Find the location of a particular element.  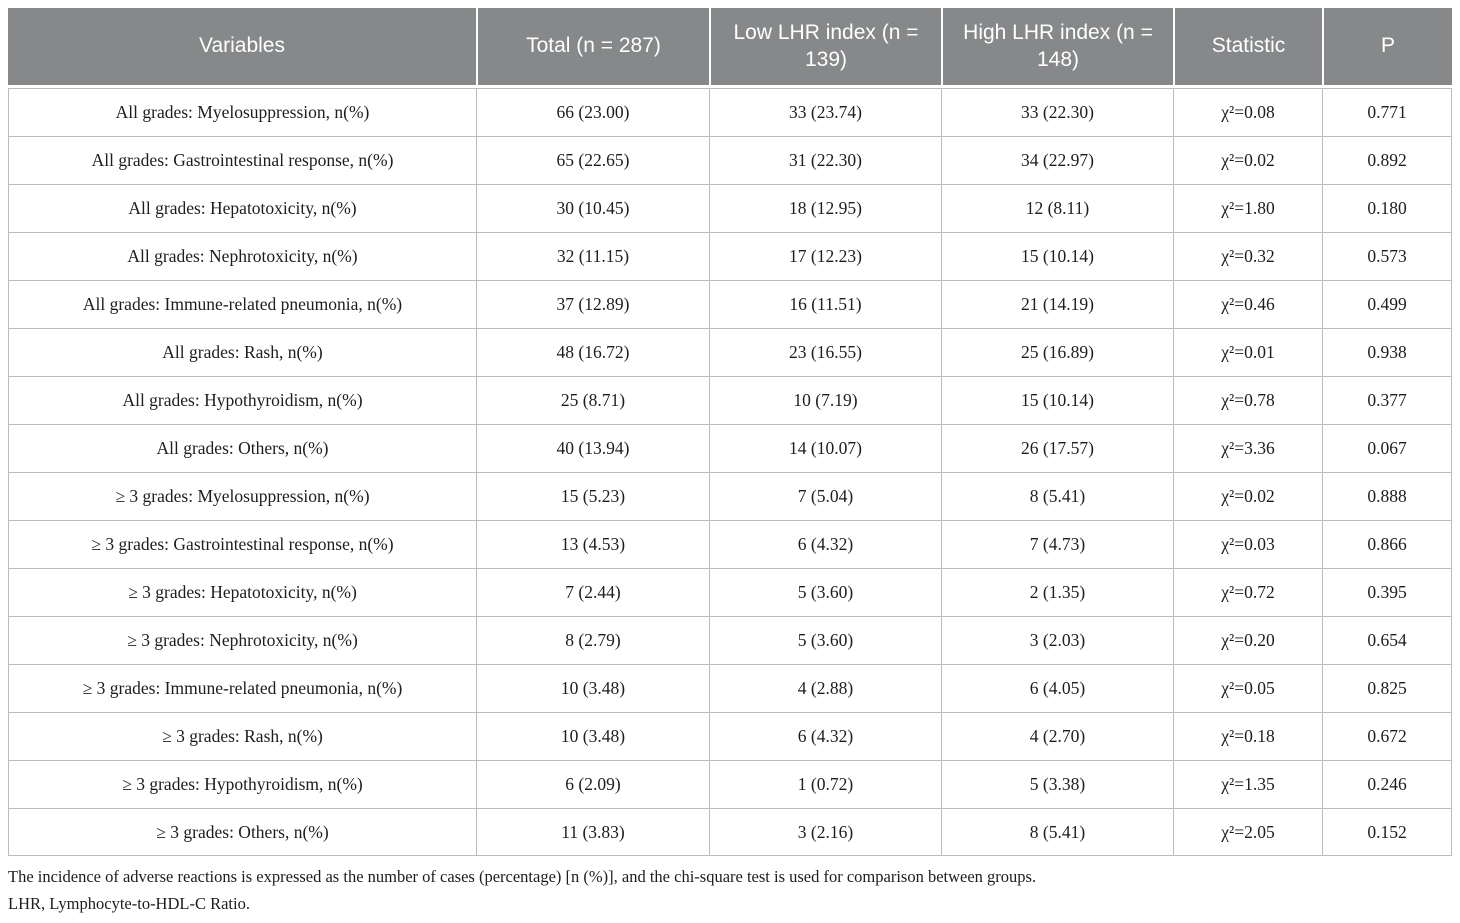

cell-variable: All grades: Nephrotoxicity, n(%) is located at coordinates (242, 256).